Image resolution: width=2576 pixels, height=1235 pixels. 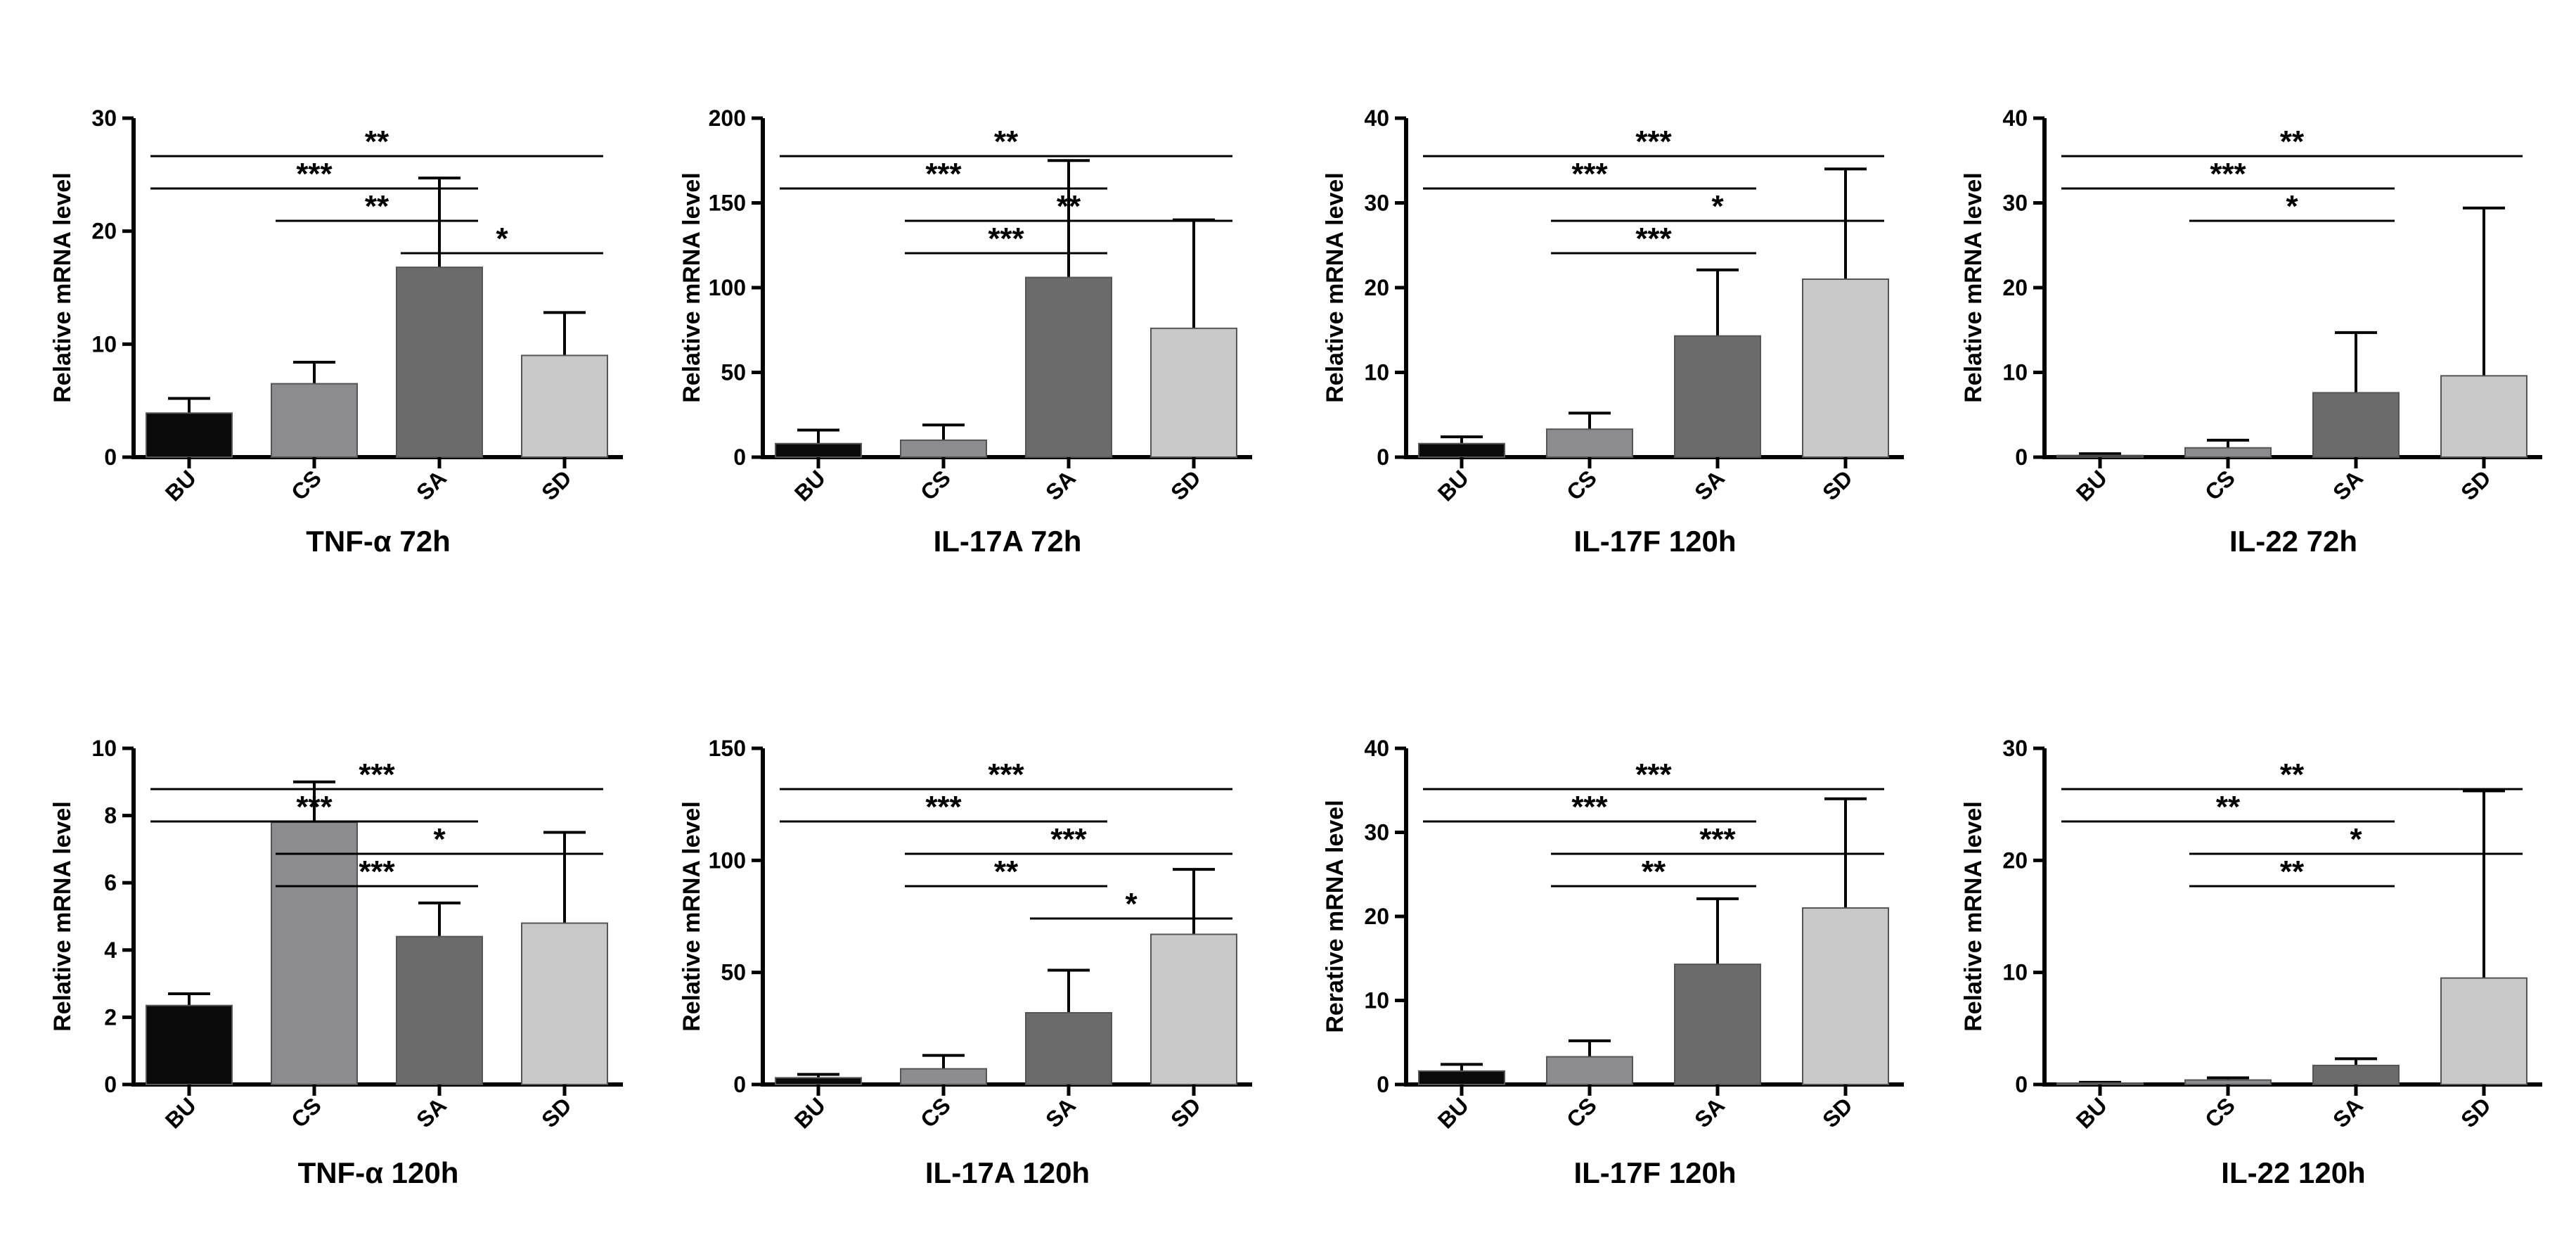 I want to click on y-tick-label: 200, so click(x=727, y=118).